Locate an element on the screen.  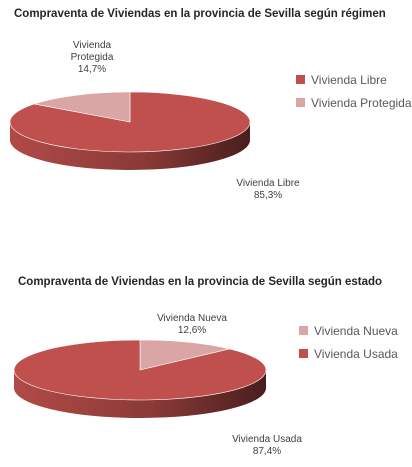
slice-label: Vivienda Usada 87,4% is located at coordinates (267, 445).